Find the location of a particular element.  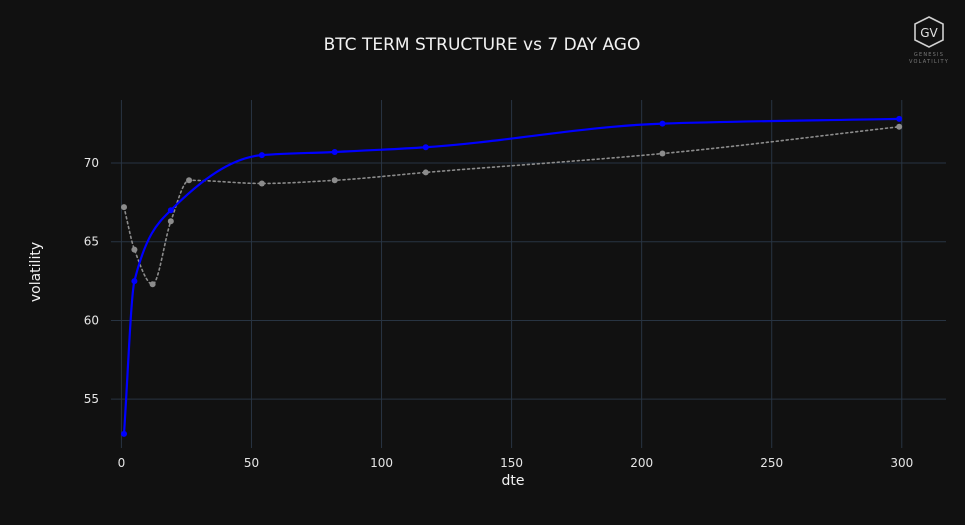

x-tick-label: 300 is located at coordinates (901, 463).